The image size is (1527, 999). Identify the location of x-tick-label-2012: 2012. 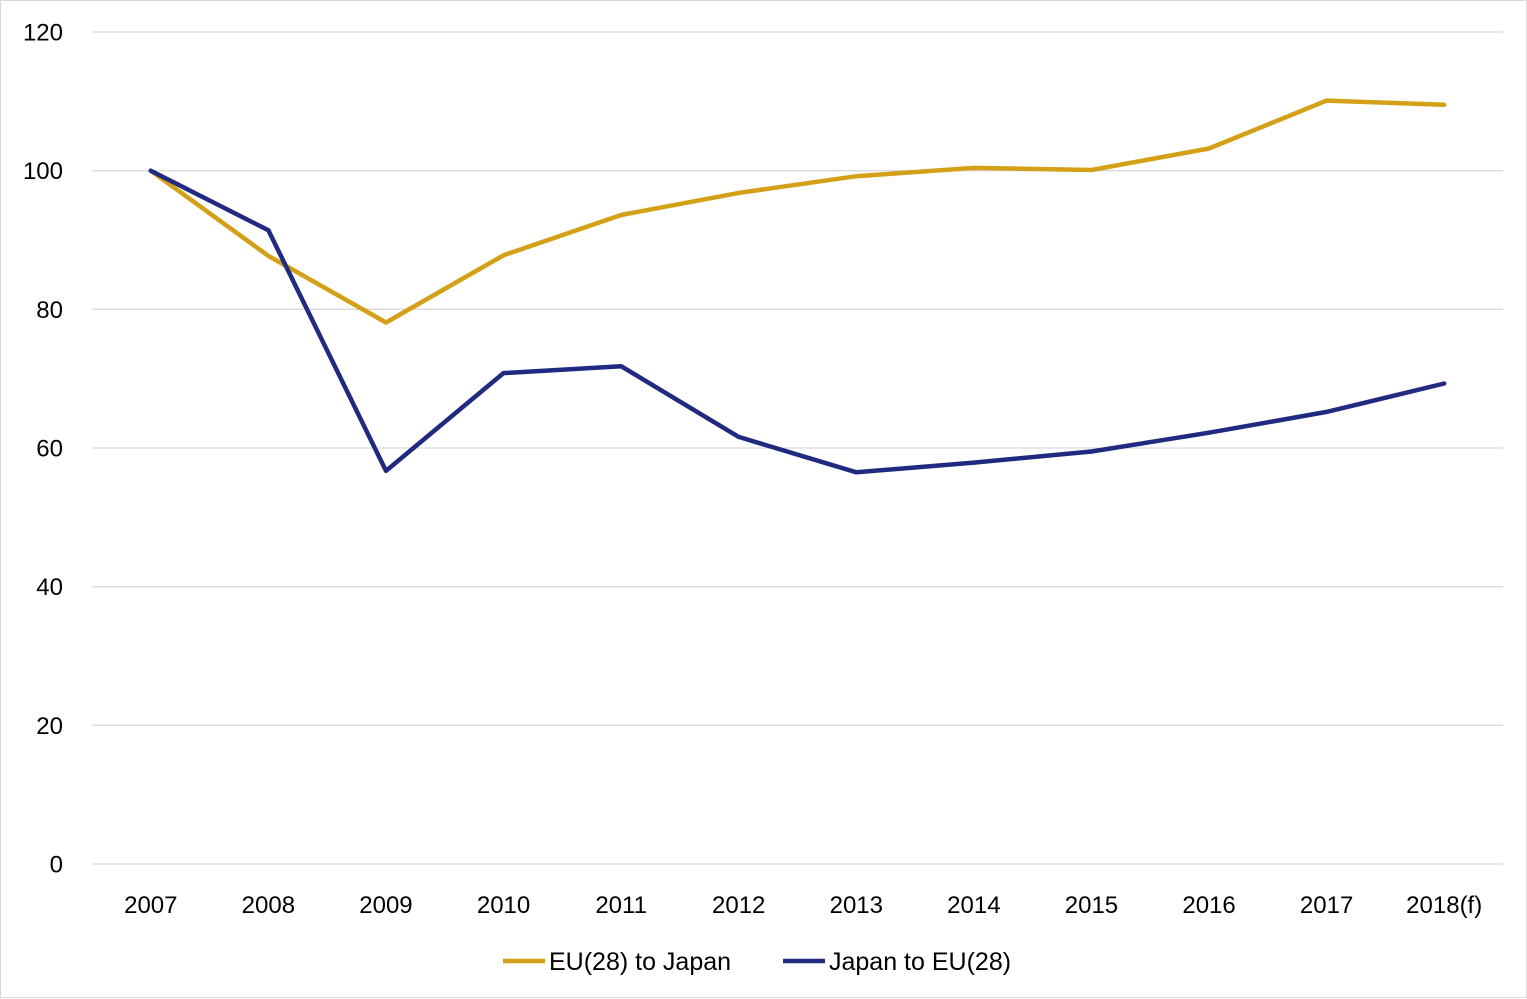
(738, 905).